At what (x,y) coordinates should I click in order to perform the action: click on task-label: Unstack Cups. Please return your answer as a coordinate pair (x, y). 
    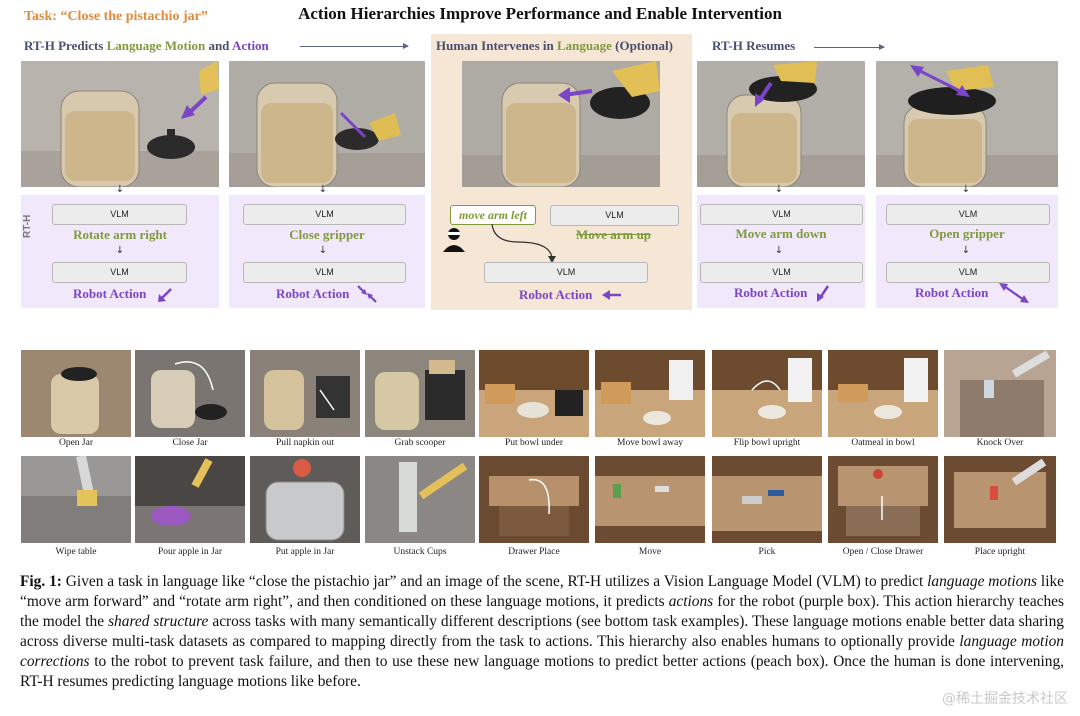
    Looking at the image, I should click on (420, 552).